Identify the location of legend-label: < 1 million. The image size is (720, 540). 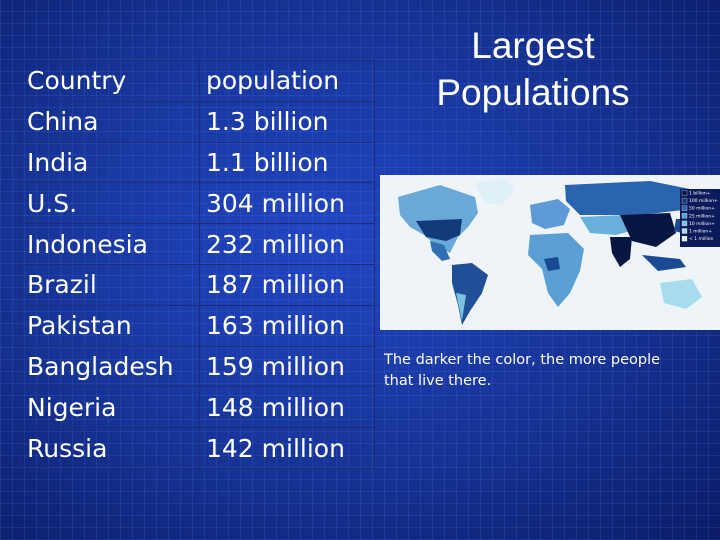
(701, 239).